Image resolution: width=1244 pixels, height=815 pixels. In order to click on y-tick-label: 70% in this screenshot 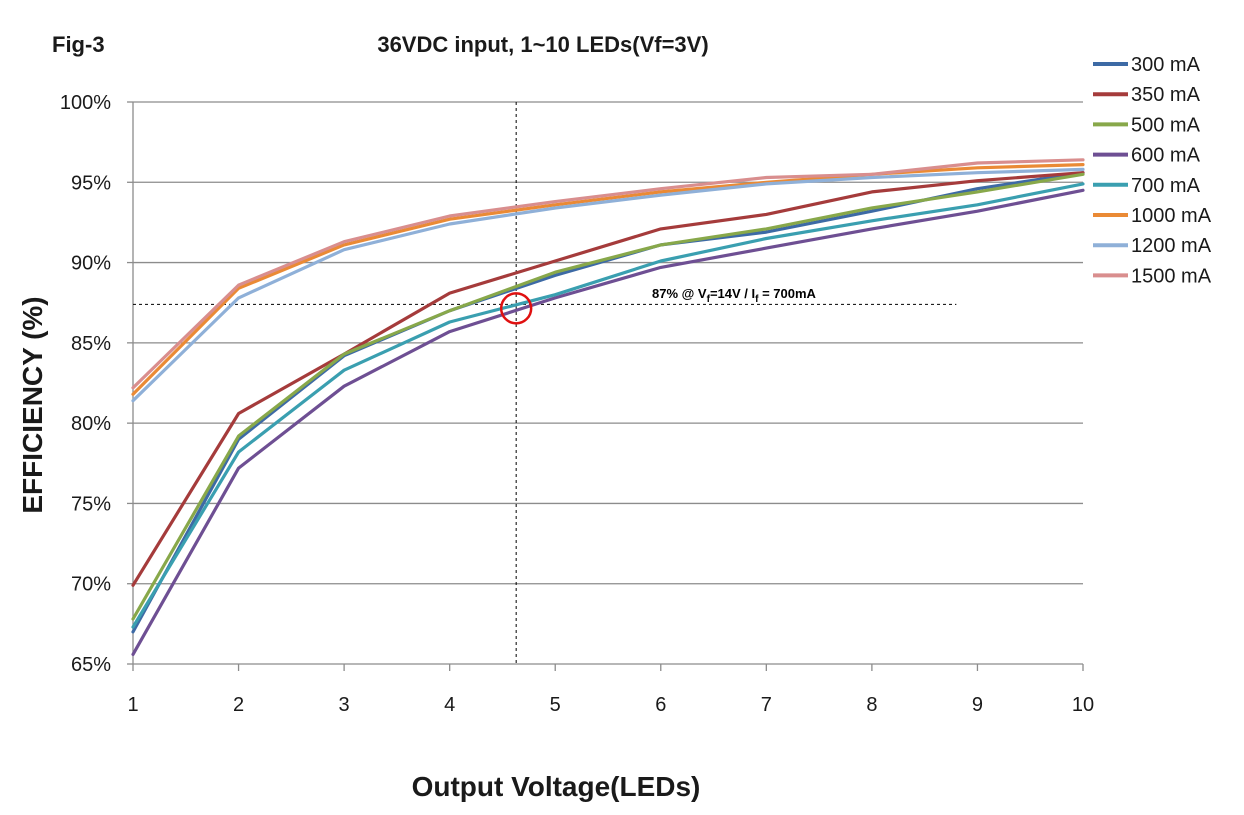, I will do `click(91, 585)`.